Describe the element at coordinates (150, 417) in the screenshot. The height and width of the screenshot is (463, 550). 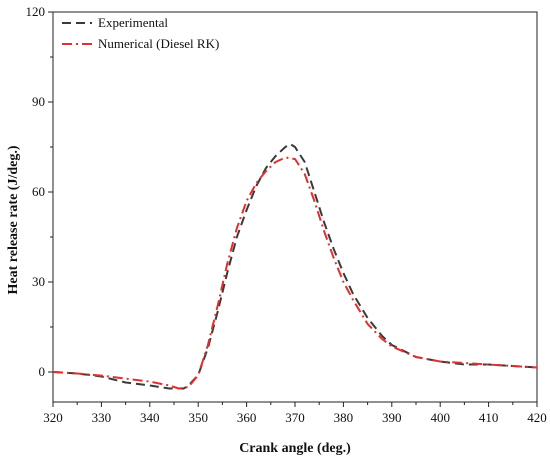
I see `x-tick-label: 340` at that location.